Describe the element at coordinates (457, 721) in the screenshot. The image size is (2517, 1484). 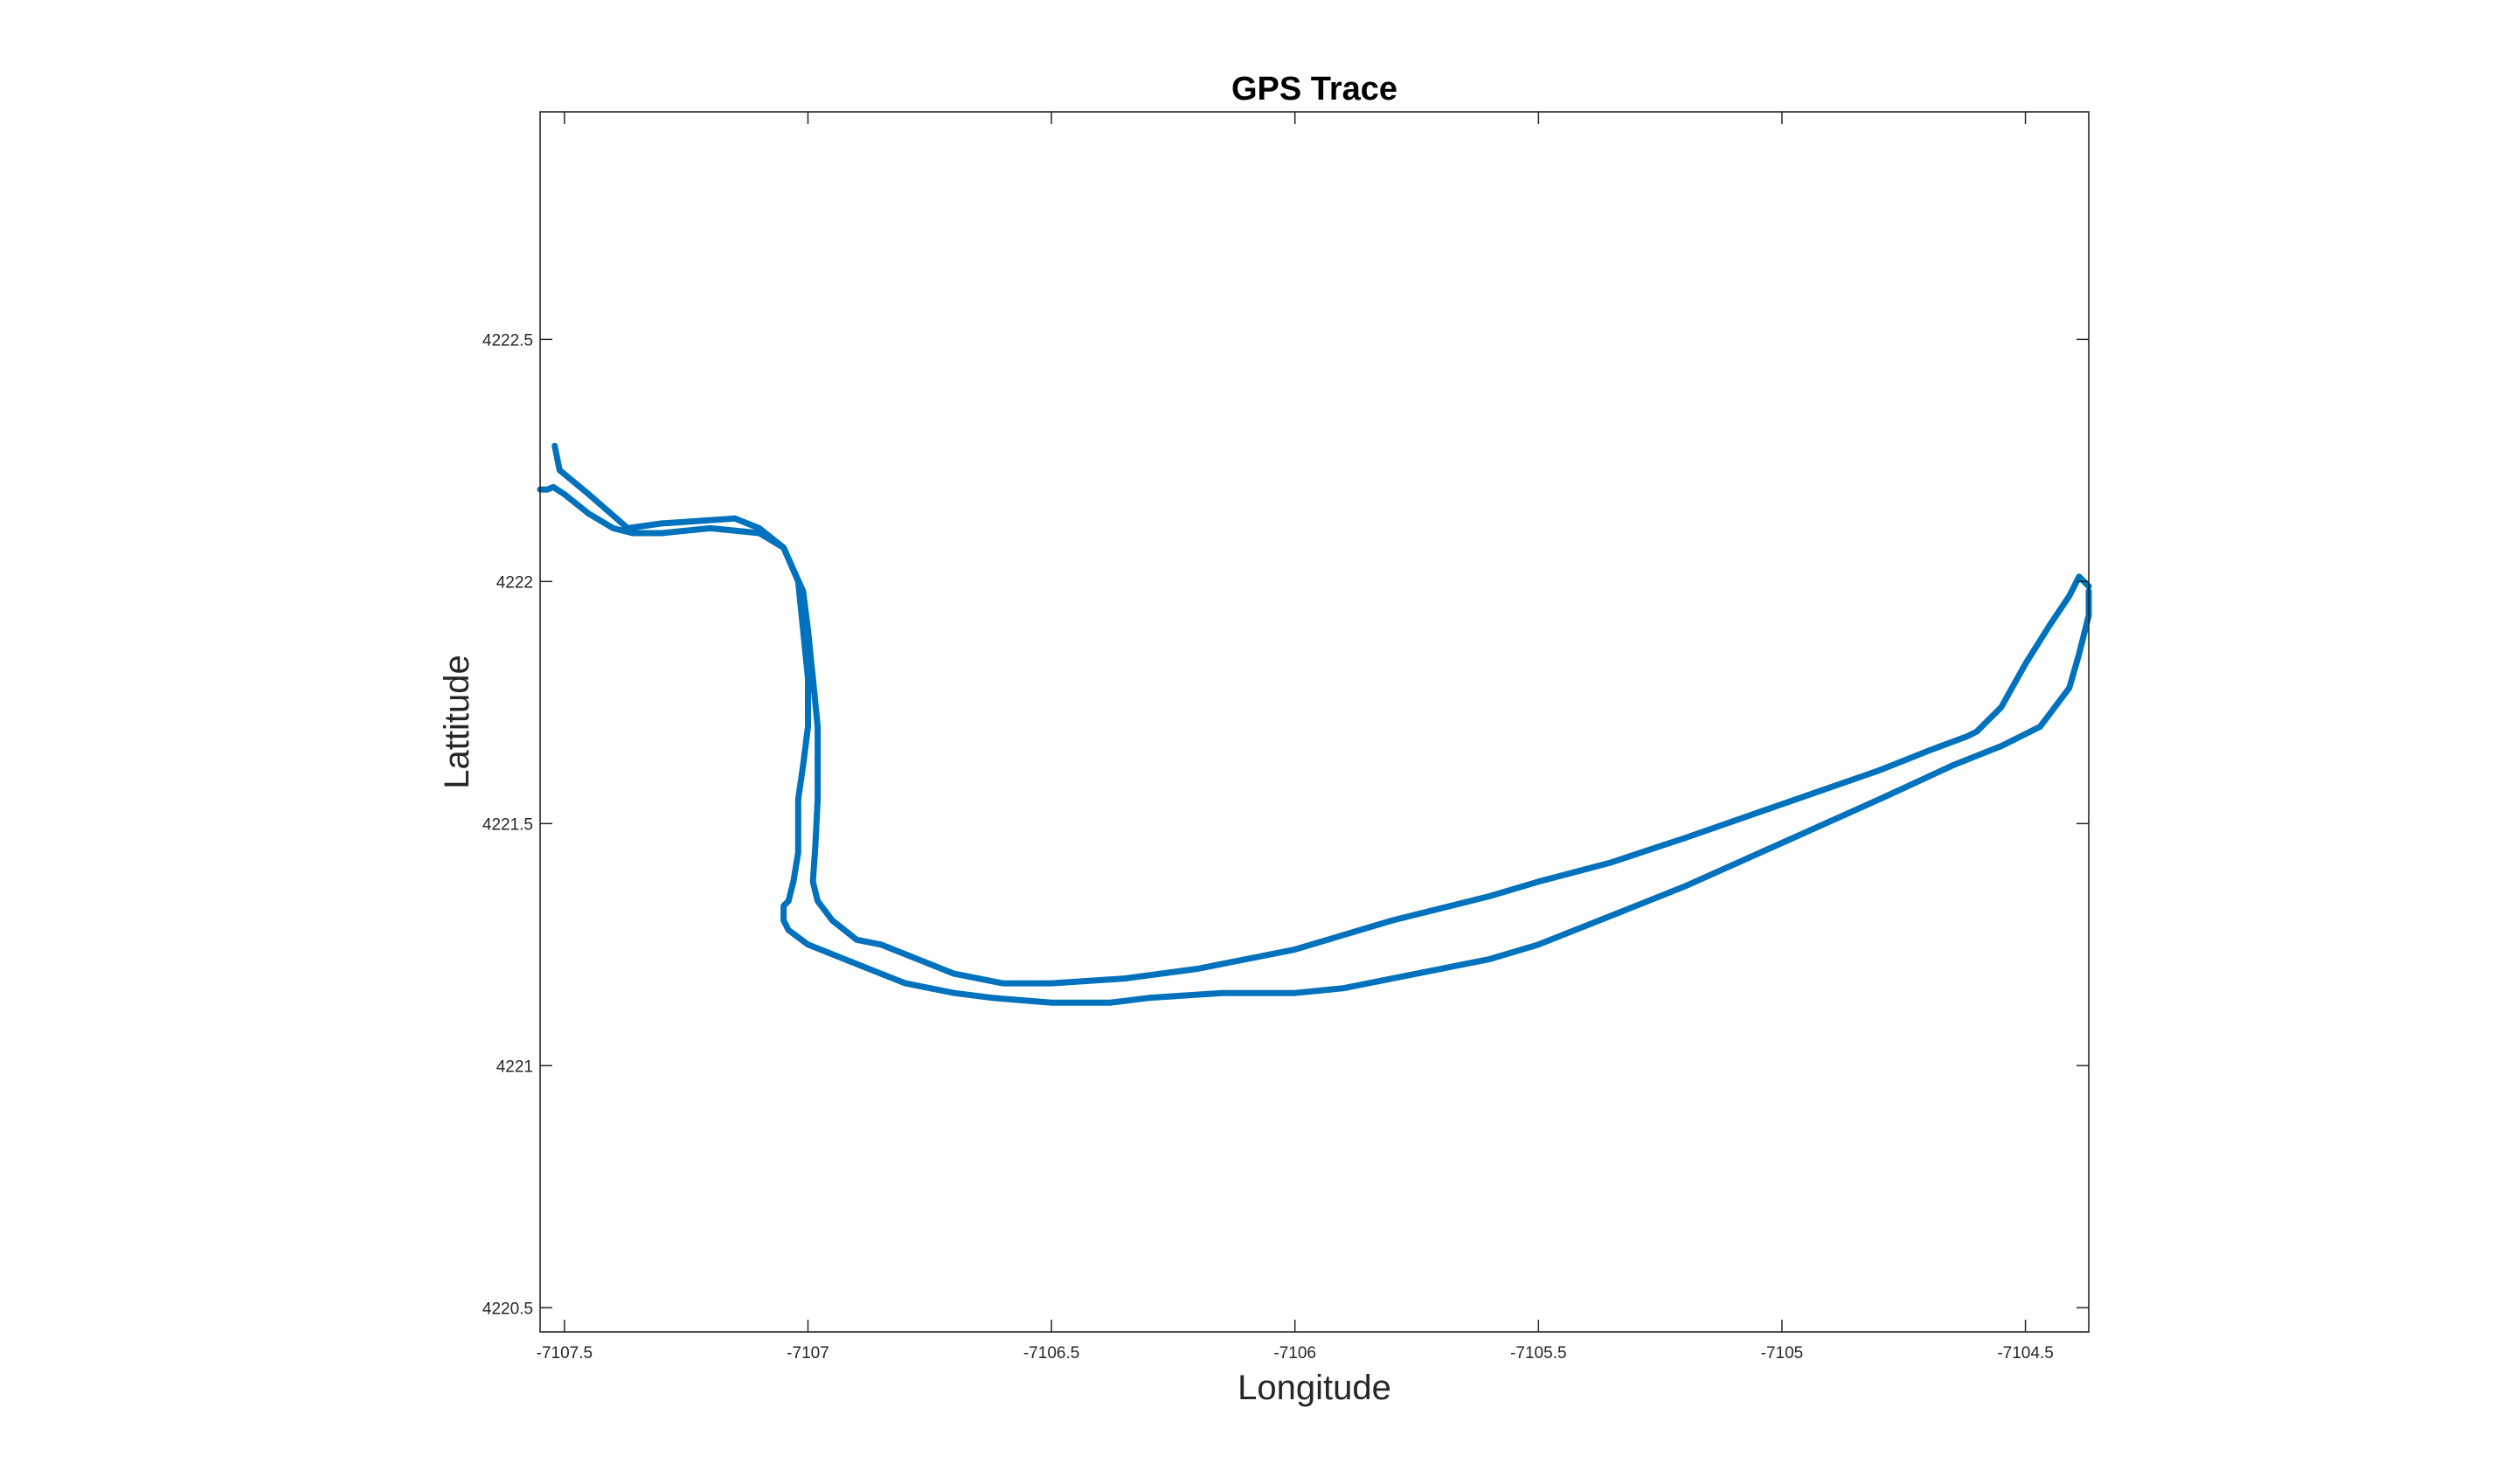
I see `y-axis-label: Lattitude` at that location.